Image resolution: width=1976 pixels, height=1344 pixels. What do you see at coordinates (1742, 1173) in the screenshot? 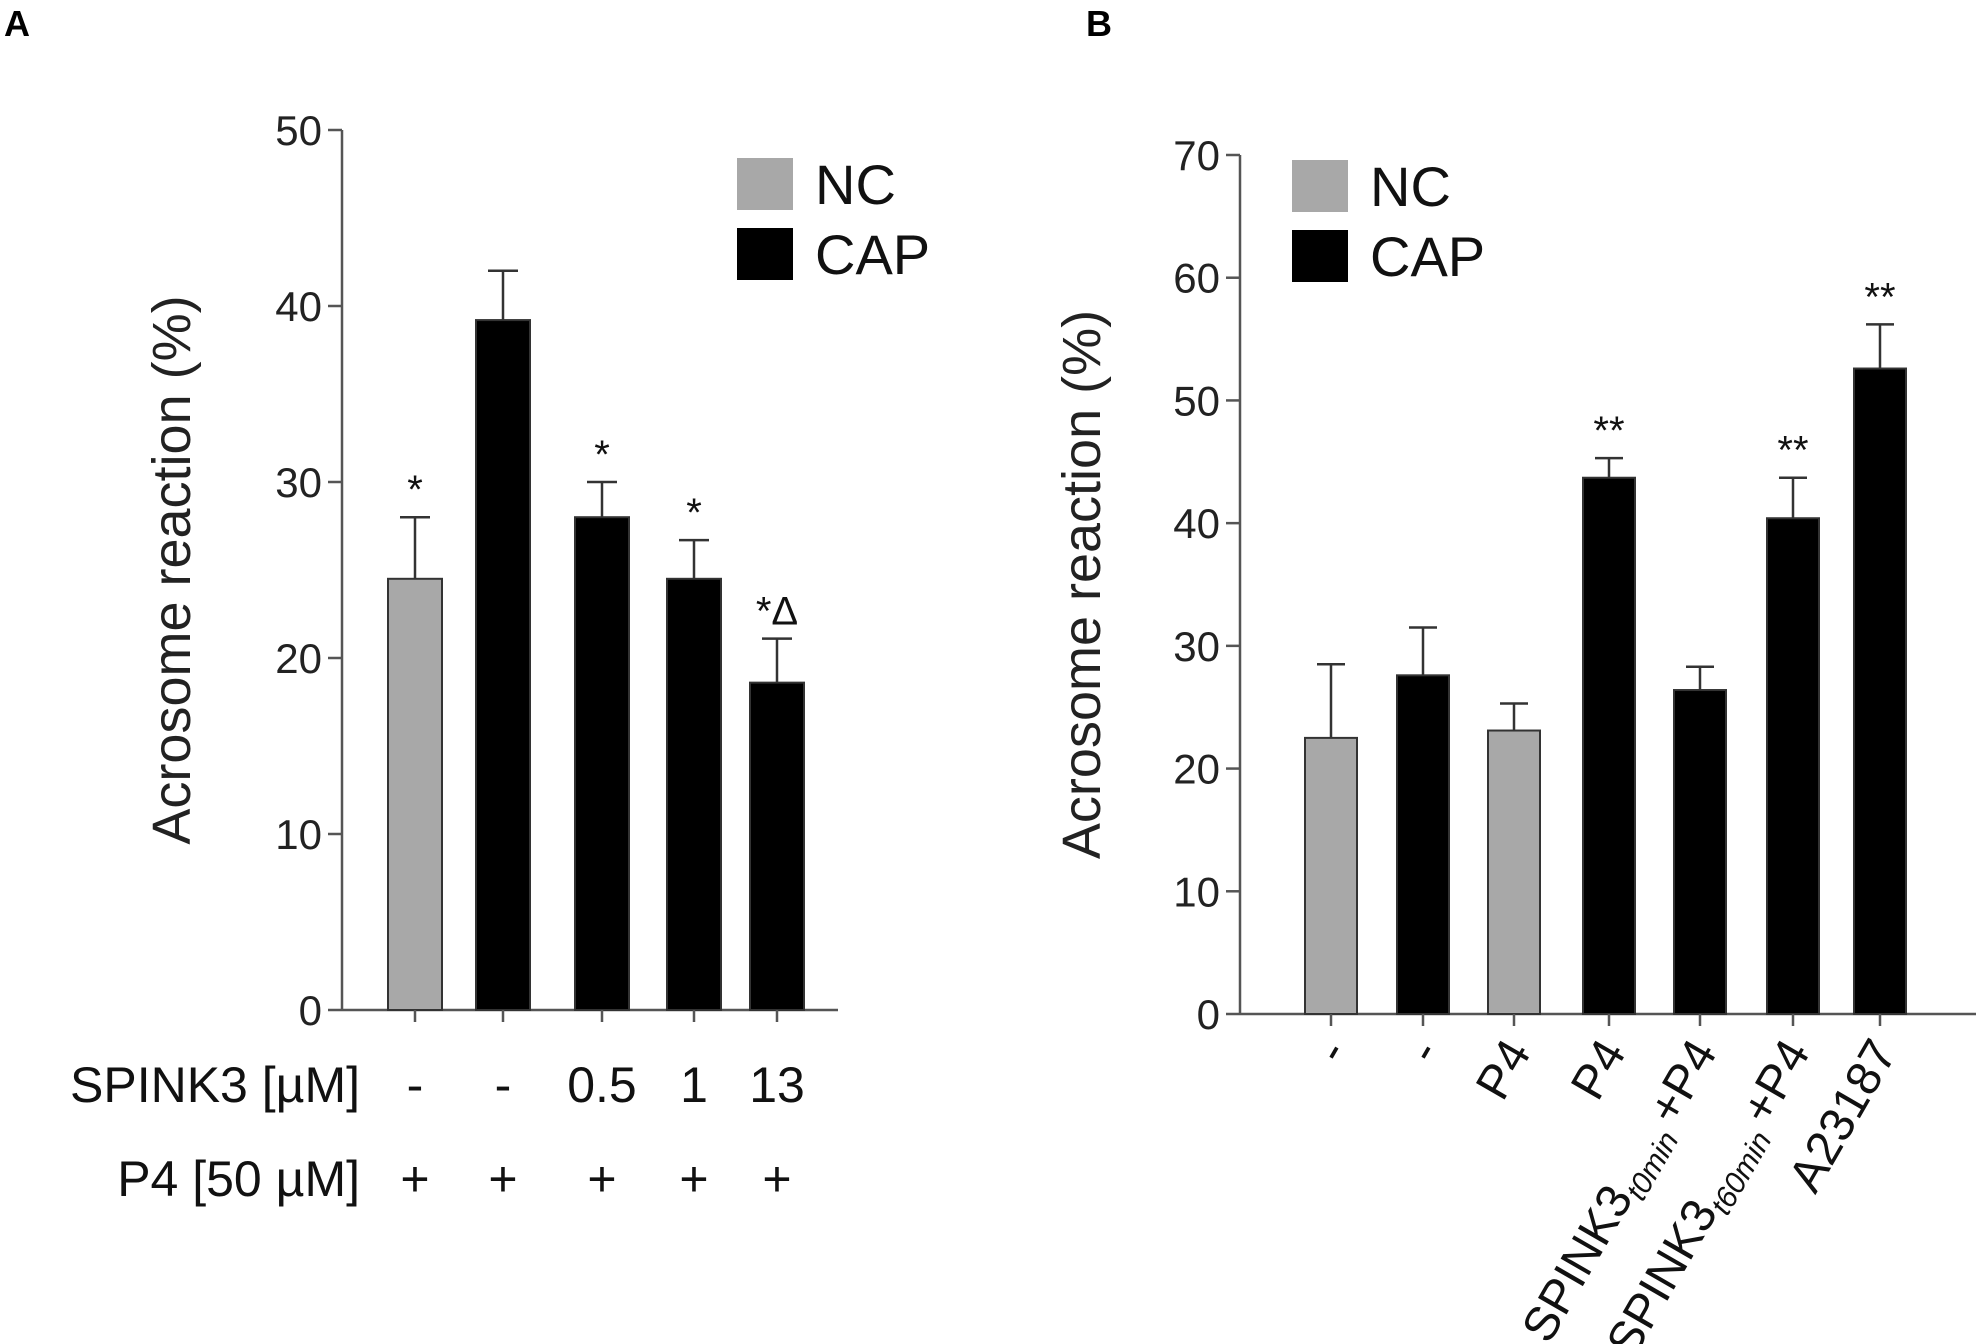
I see `x-category-subscript: t60min` at bounding box center [1742, 1173].